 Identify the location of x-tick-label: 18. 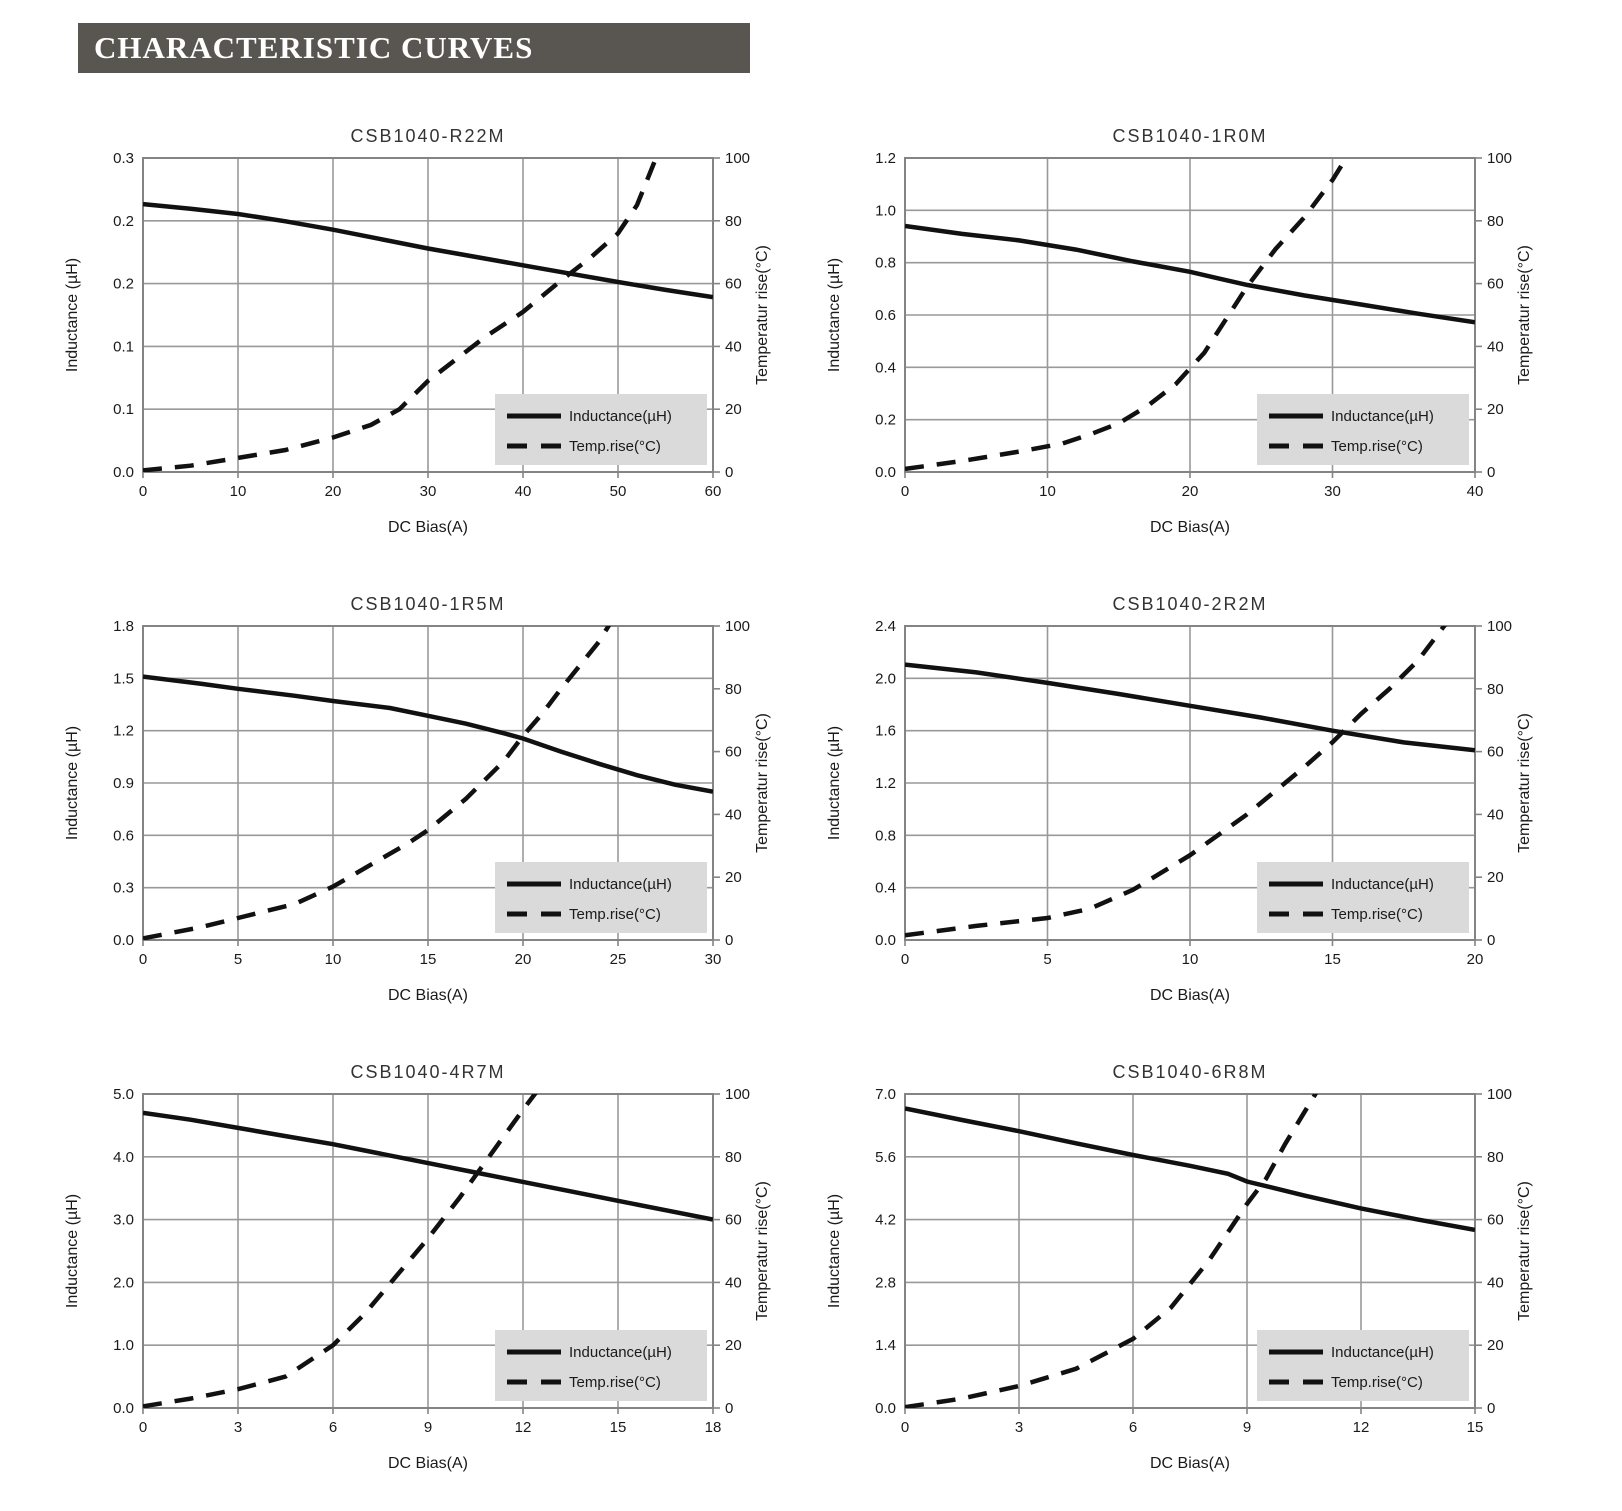
(713, 1427).